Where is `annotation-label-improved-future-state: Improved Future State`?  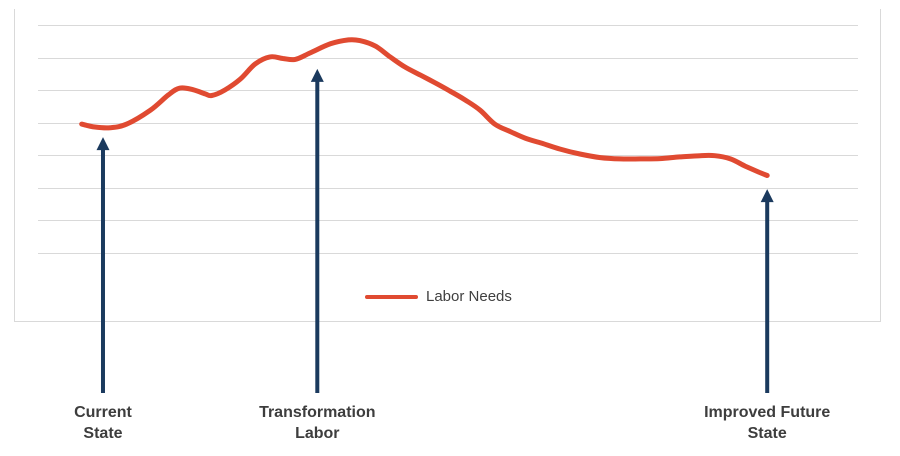
annotation-label-improved-future-state: Improved Future State is located at coordinates (767, 423).